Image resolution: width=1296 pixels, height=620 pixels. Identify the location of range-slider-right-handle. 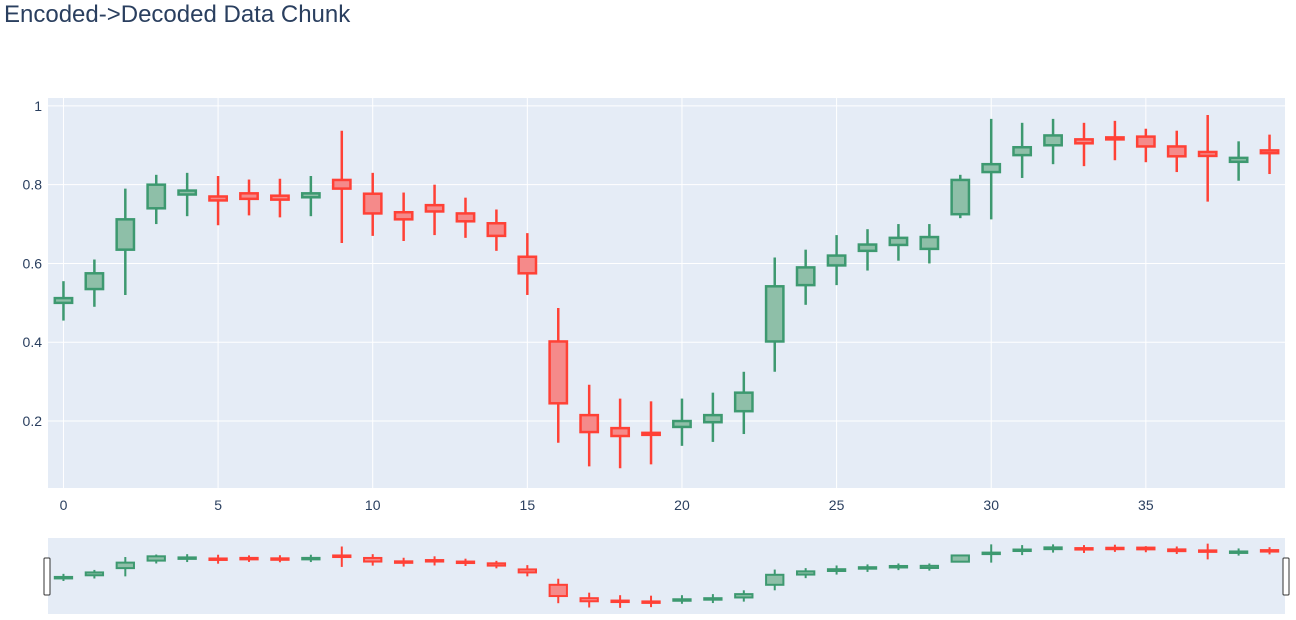
(1286, 576).